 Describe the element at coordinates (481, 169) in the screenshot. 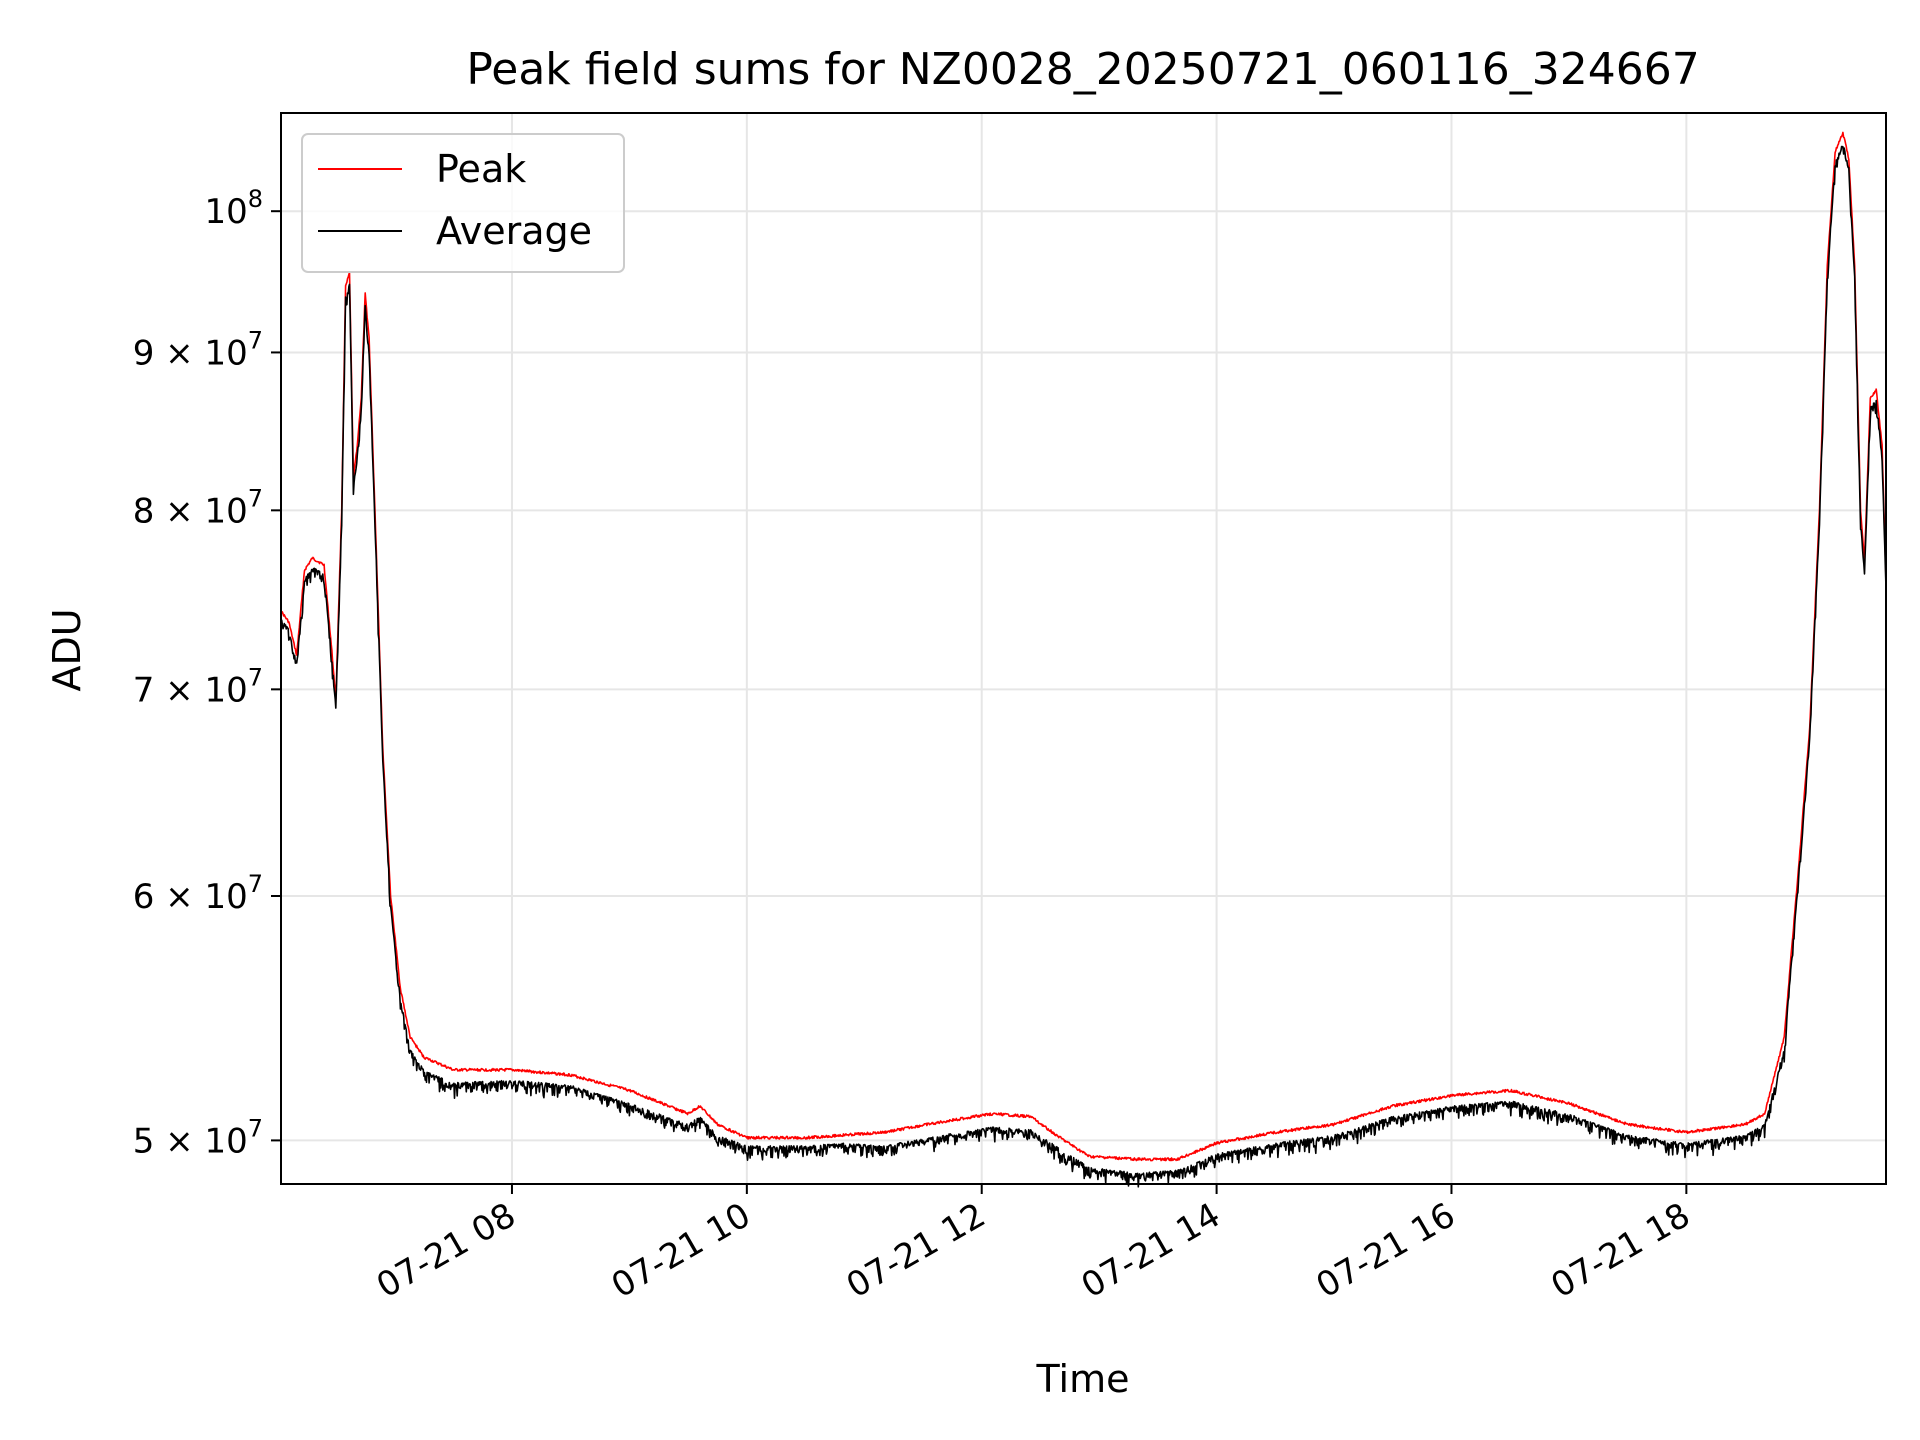

I see `legend-label-peak: Peak` at that location.